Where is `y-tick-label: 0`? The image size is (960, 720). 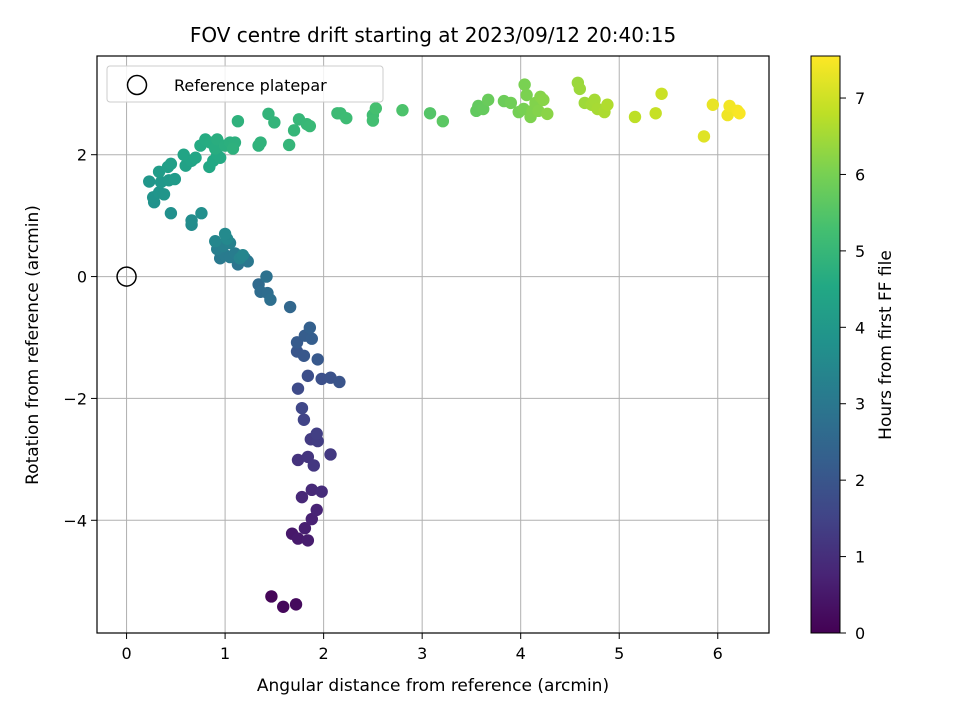
y-tick-label: 0 is located at coordinates (82, 277).